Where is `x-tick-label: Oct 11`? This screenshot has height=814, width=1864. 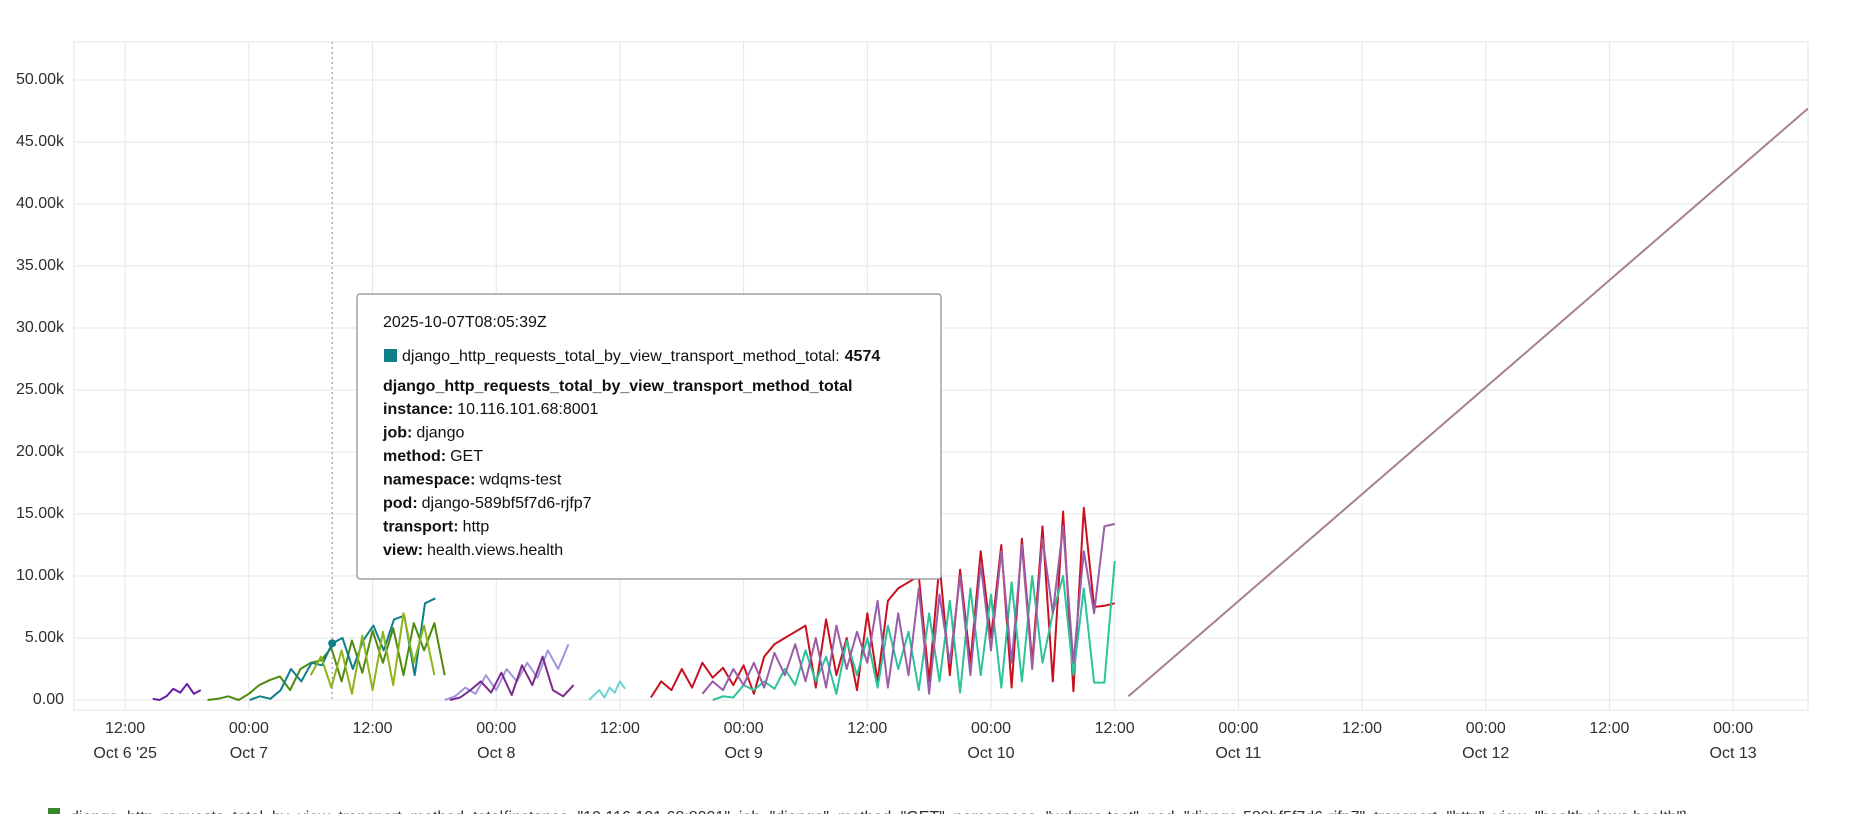 x-tick-label: Oct 11 is located at coordinates (1238, 753).